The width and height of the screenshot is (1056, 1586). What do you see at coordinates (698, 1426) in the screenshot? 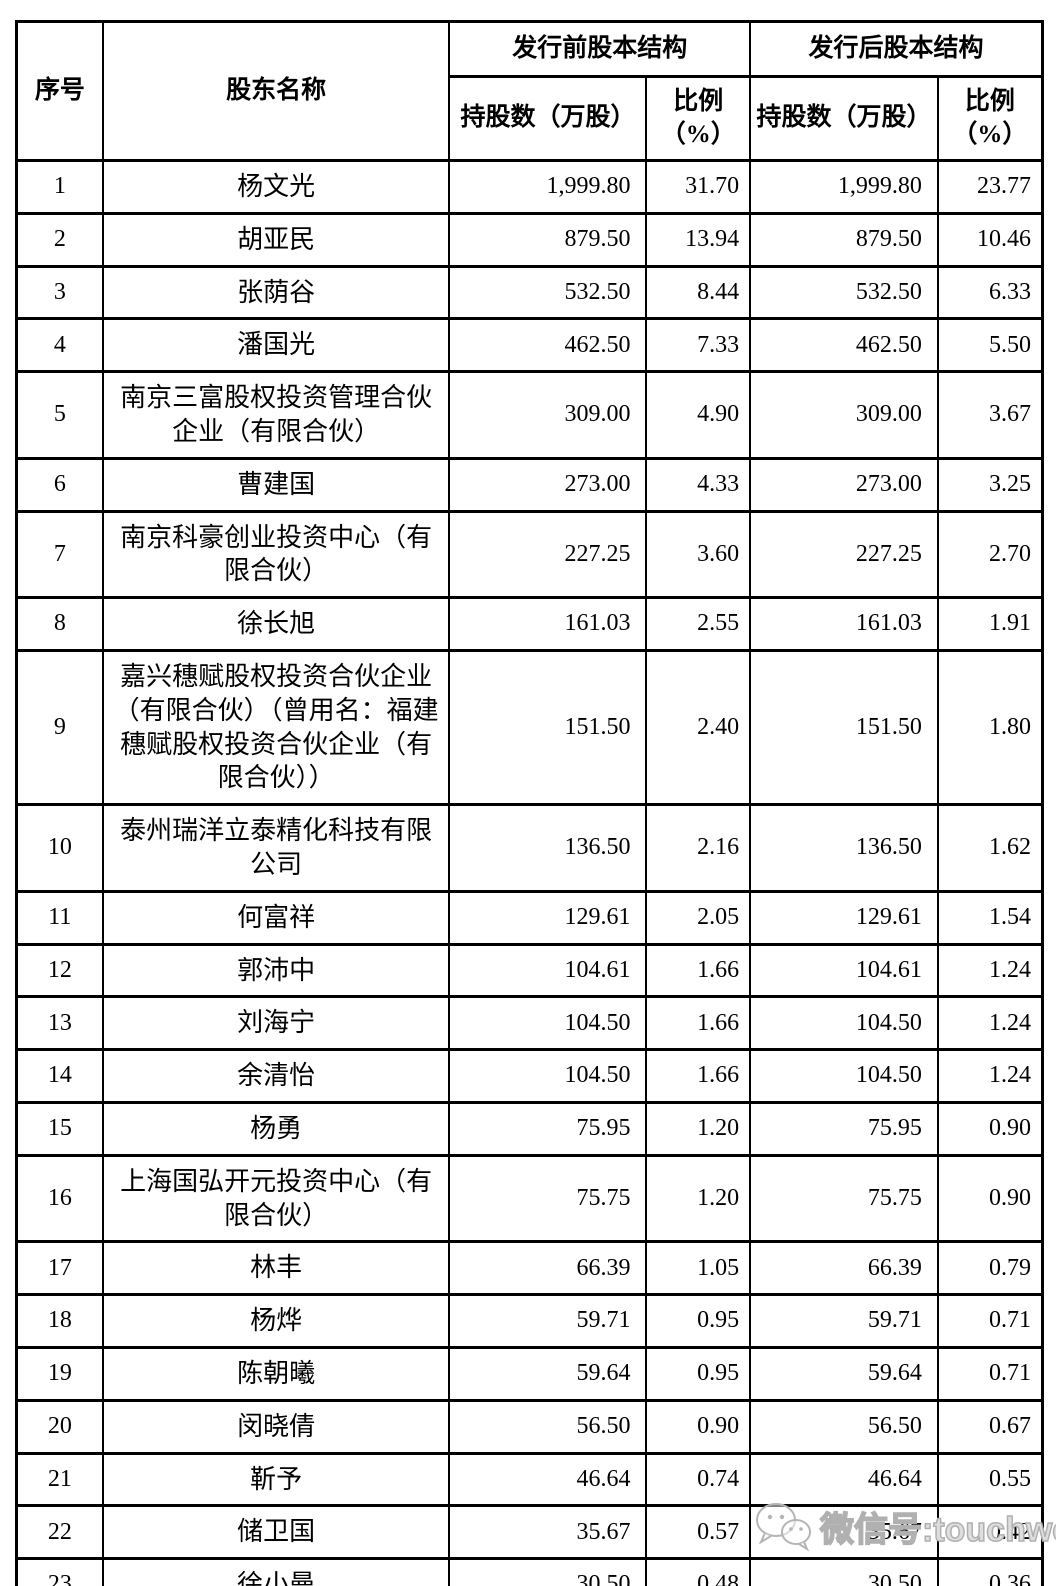
I see `pre-ratio-value: 0.90` at bounding box center [698, 1426].